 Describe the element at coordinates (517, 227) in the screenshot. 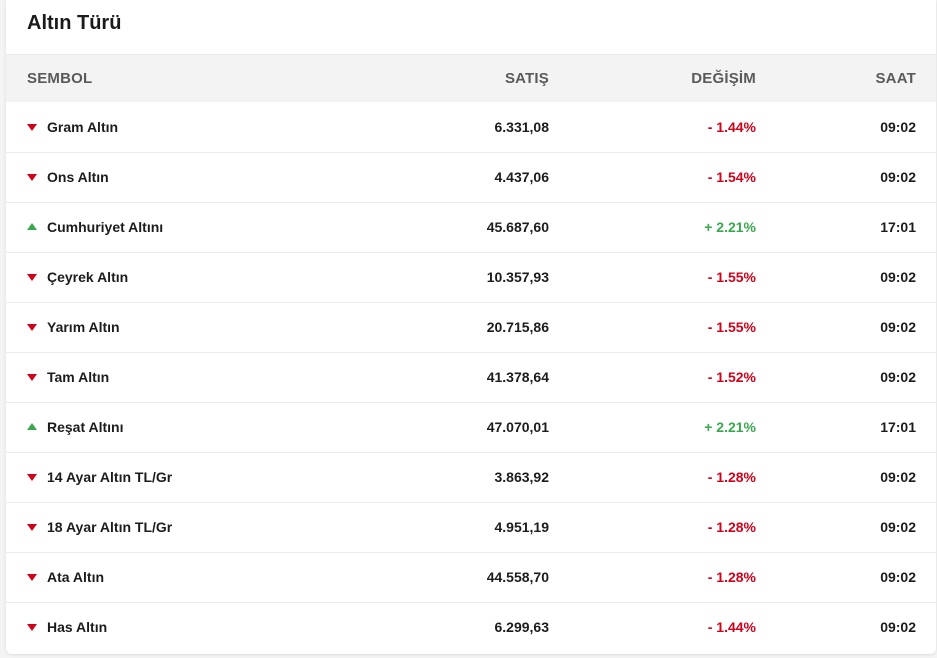

I see `sale-price: 45.687,60` at that location.